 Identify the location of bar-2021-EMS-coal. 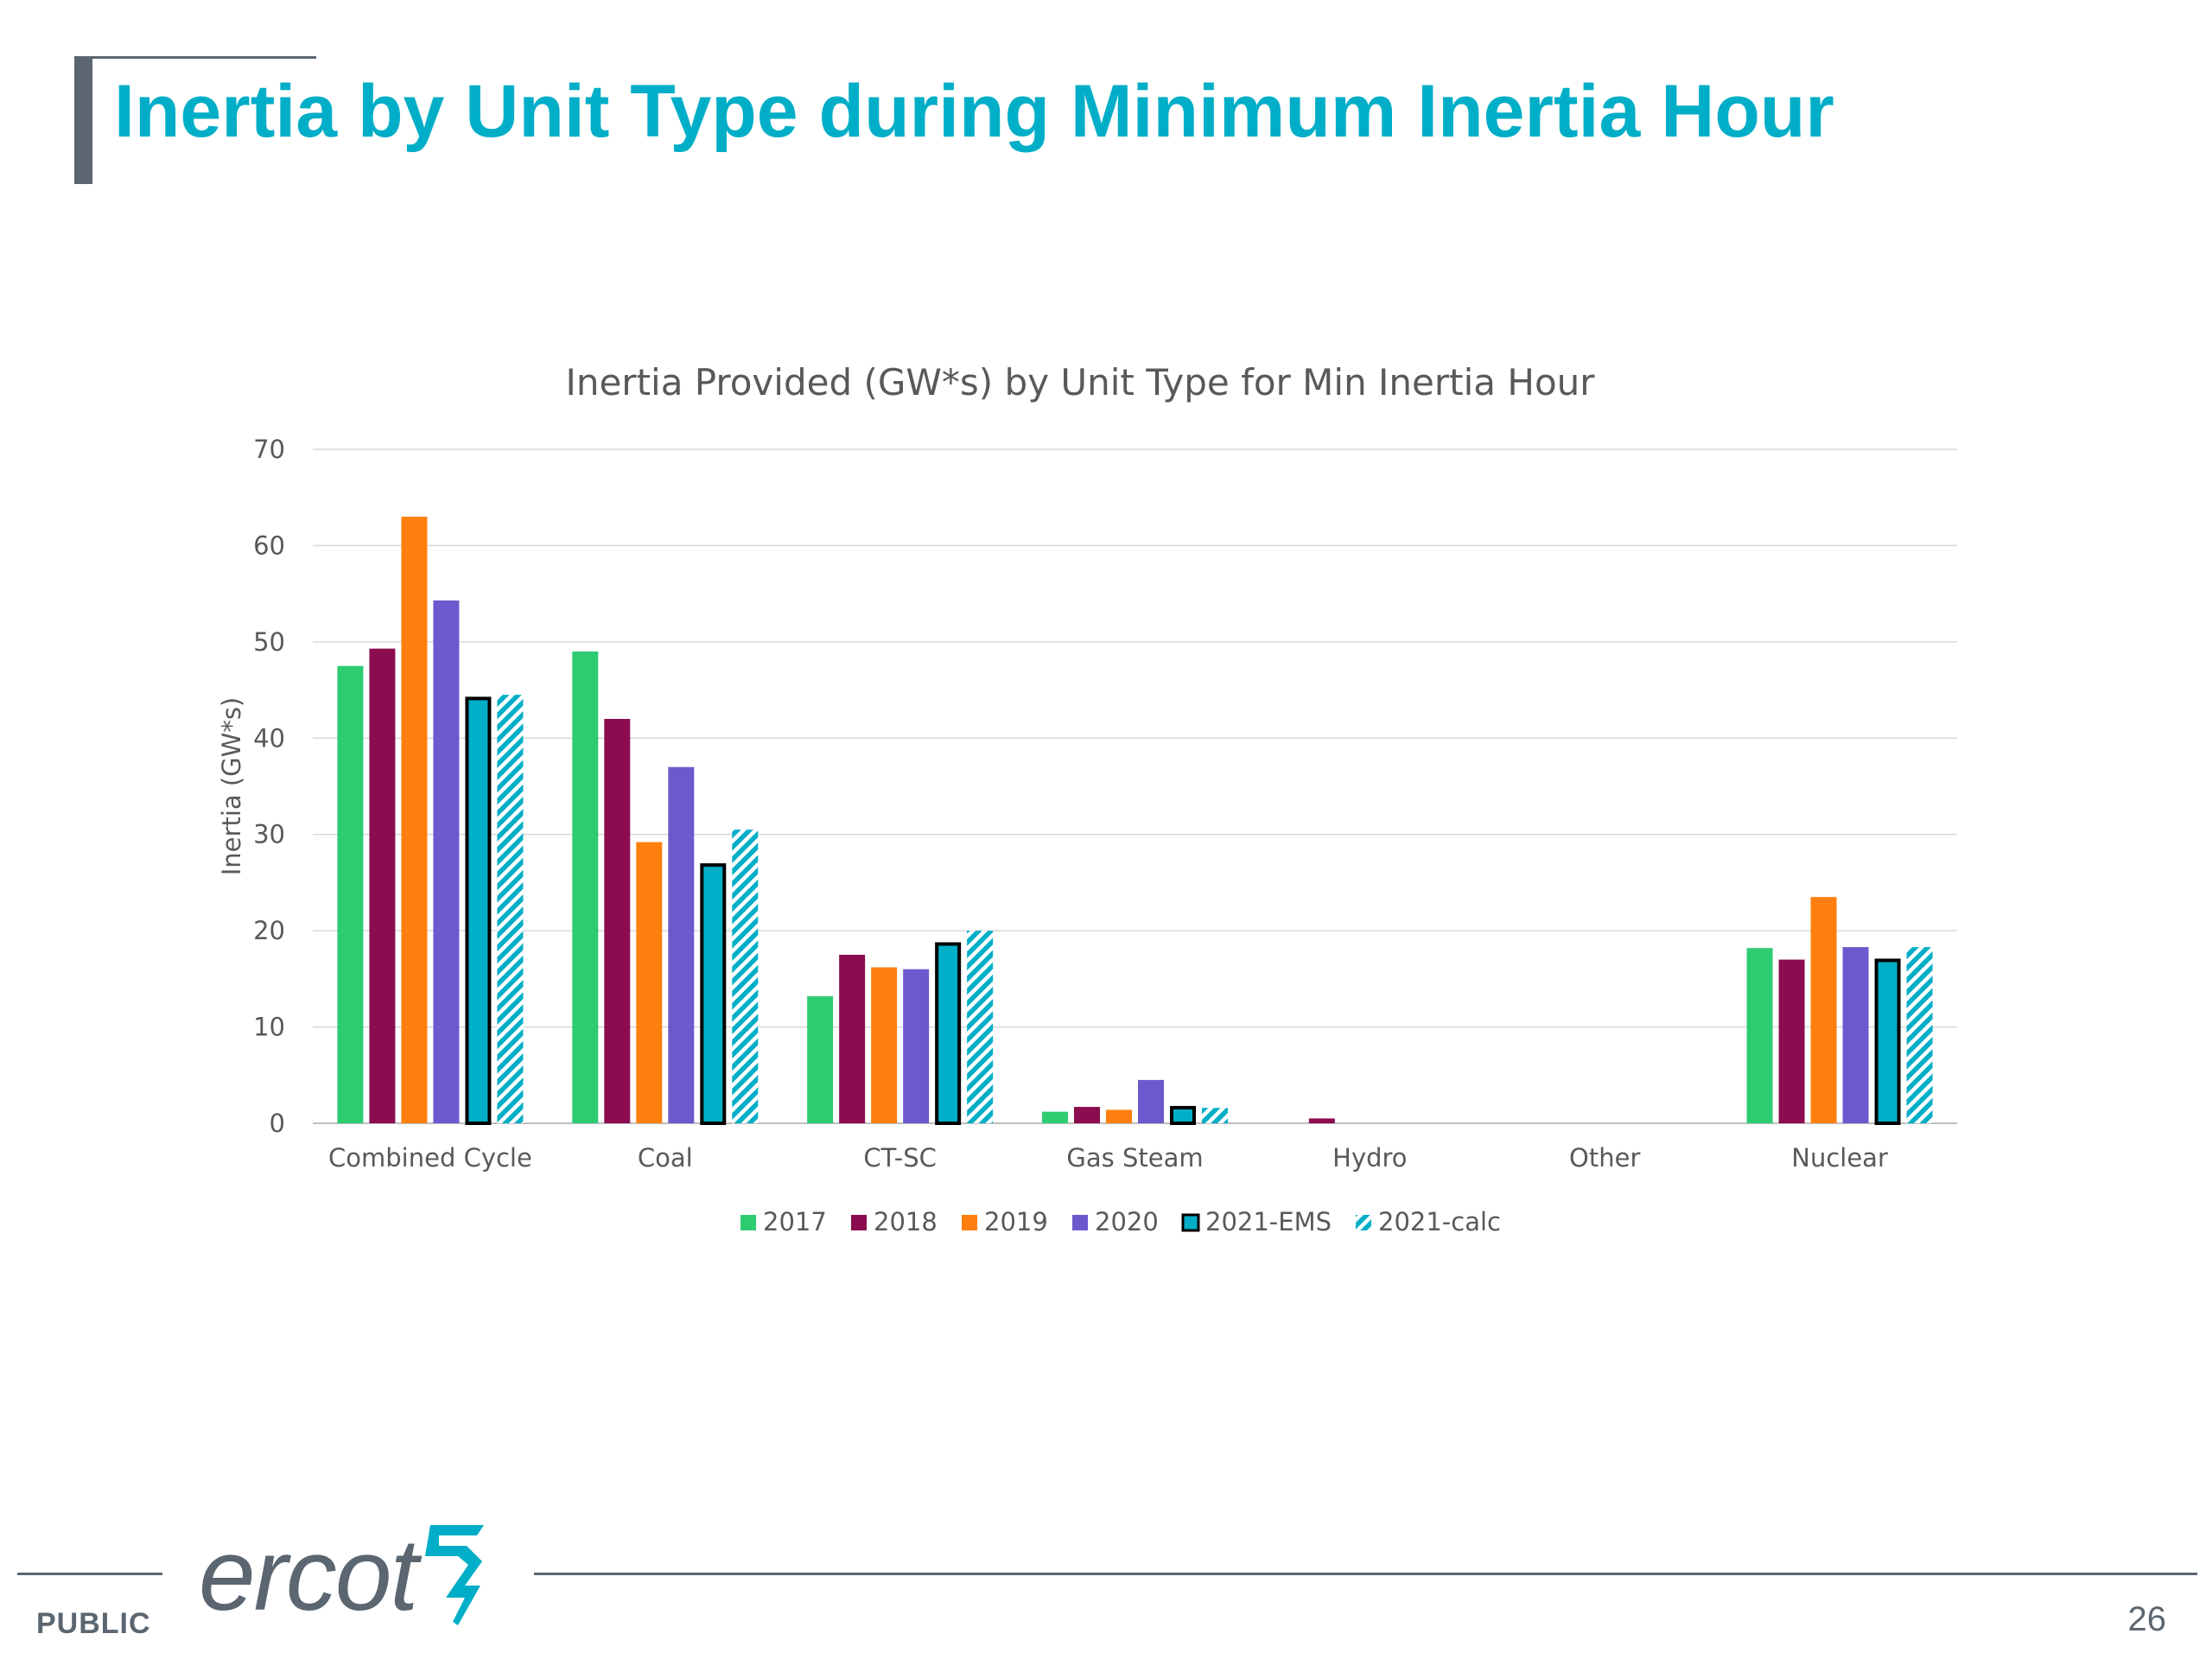
(713, 994).